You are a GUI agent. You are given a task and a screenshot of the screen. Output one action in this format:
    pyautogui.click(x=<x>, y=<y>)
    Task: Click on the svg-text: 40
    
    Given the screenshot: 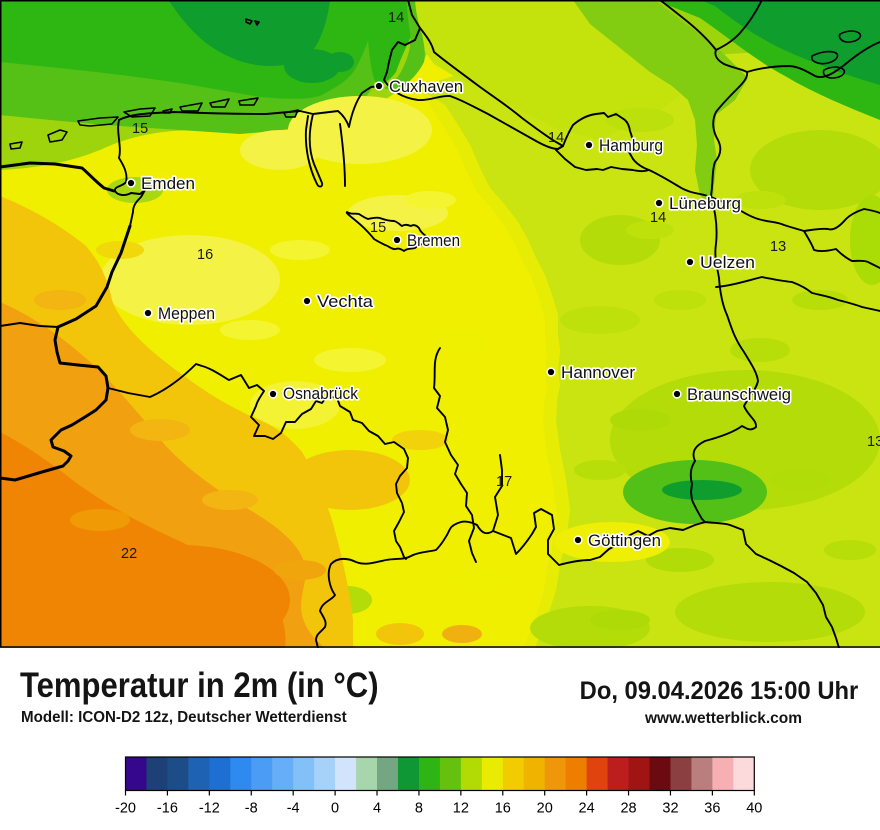 What is the action you would take?
    pyautogui.click(x=754, y=809)
    